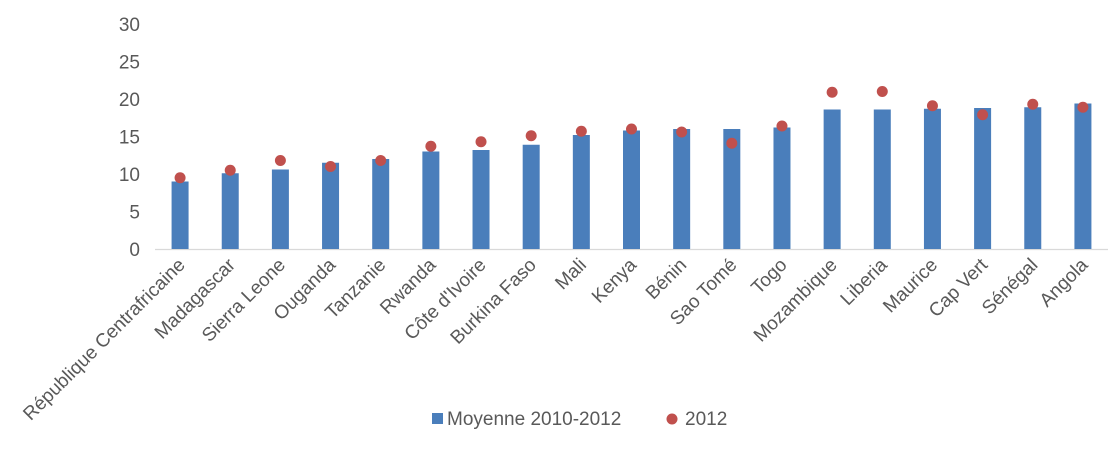  Describe the element at coordinates (570, 274) in the screenshot. I see `x-tick-label: Mali` at that location.